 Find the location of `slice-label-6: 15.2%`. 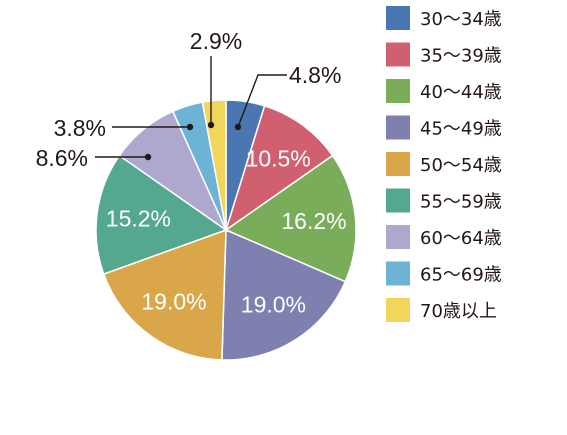

slice-label-6: 15.2% is located at coordinates (138, 218).